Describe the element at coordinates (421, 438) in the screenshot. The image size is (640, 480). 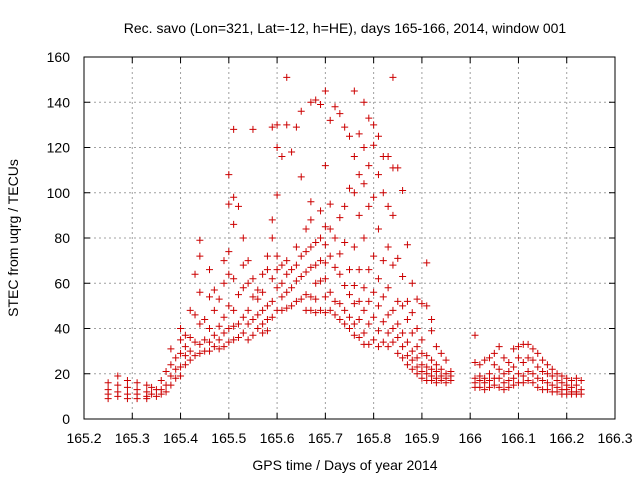
I see `x-tick-label: 165.9` at that location.